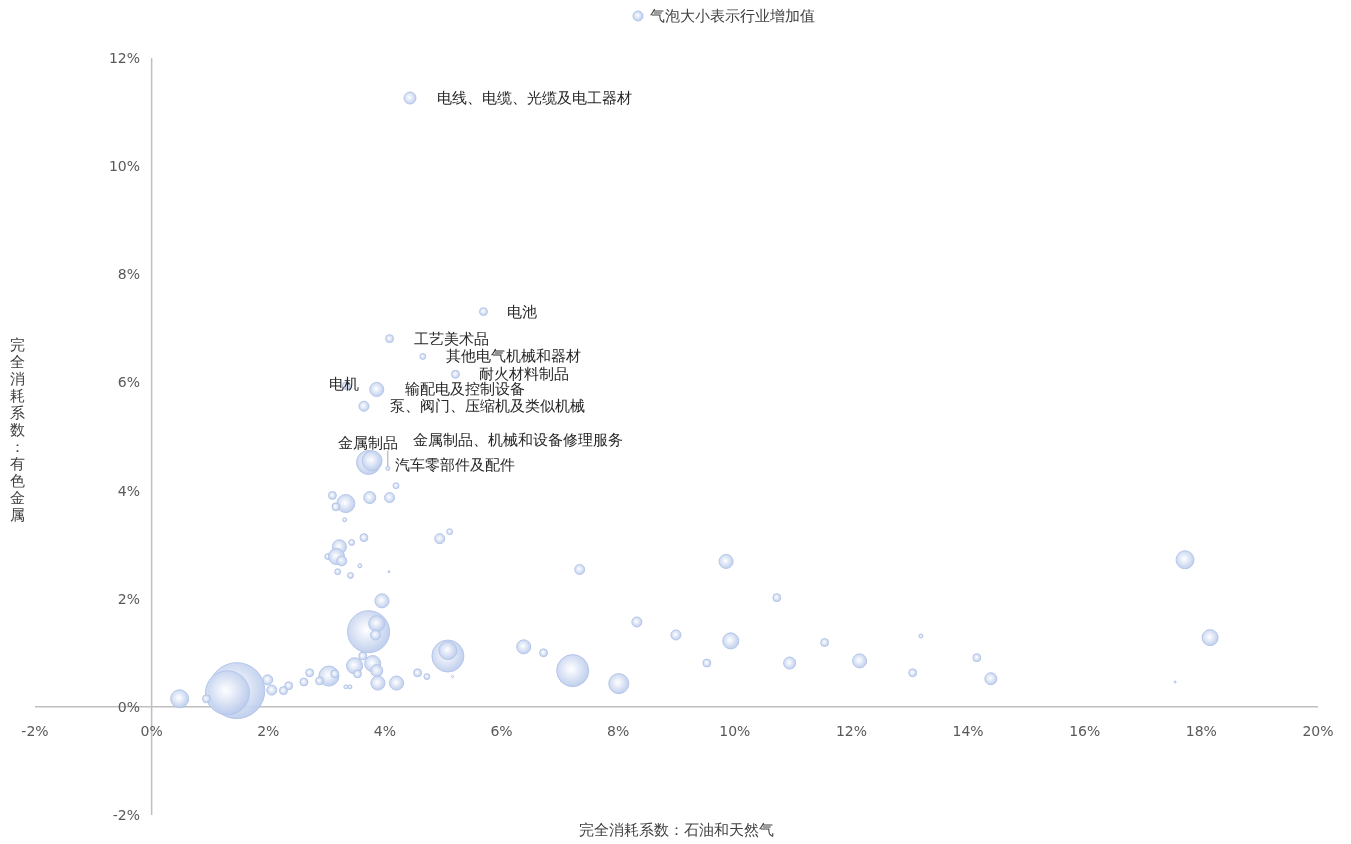  What do you see at coordinates (1318, 731) in the screenshot?
I see `x-tick-label: 20%` at bounding box center [1318, 731].